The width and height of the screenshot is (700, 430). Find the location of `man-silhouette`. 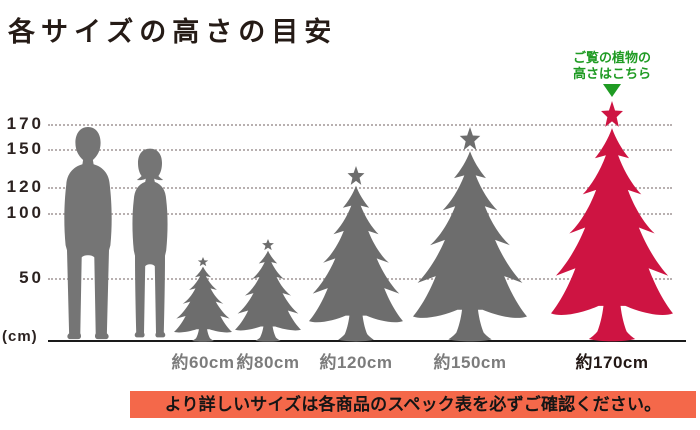

man-silhouette is located at coordinates (88, 233).